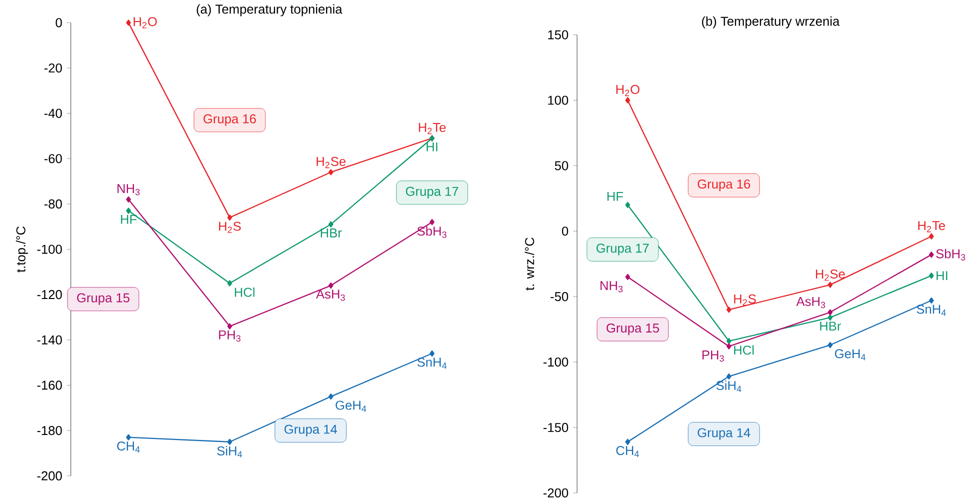  What do you see at coordinates (561, 165) in the screenshot?
I see `y-tick-label: 50` at bounding box center [561, 165].